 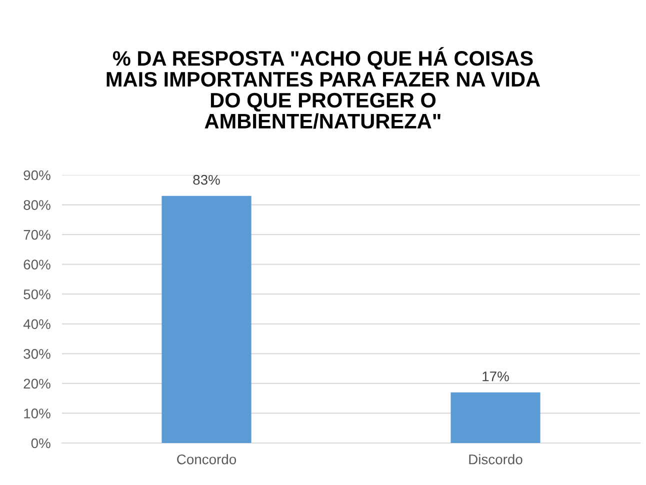 What do you see at coordinates (206, 179) in the screenshot?
I see `data-label: 83%` at bounding box center [206, 179].